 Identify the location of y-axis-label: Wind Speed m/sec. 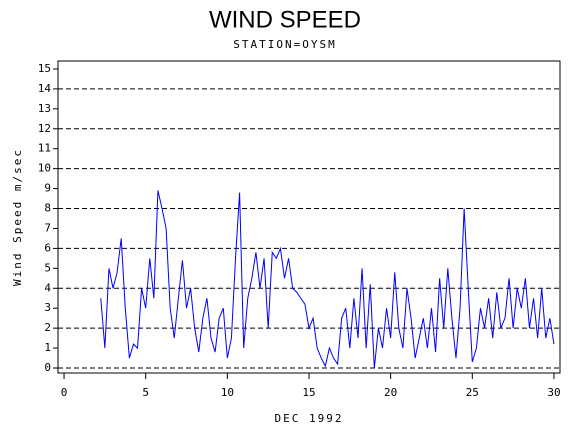
(17, 217).